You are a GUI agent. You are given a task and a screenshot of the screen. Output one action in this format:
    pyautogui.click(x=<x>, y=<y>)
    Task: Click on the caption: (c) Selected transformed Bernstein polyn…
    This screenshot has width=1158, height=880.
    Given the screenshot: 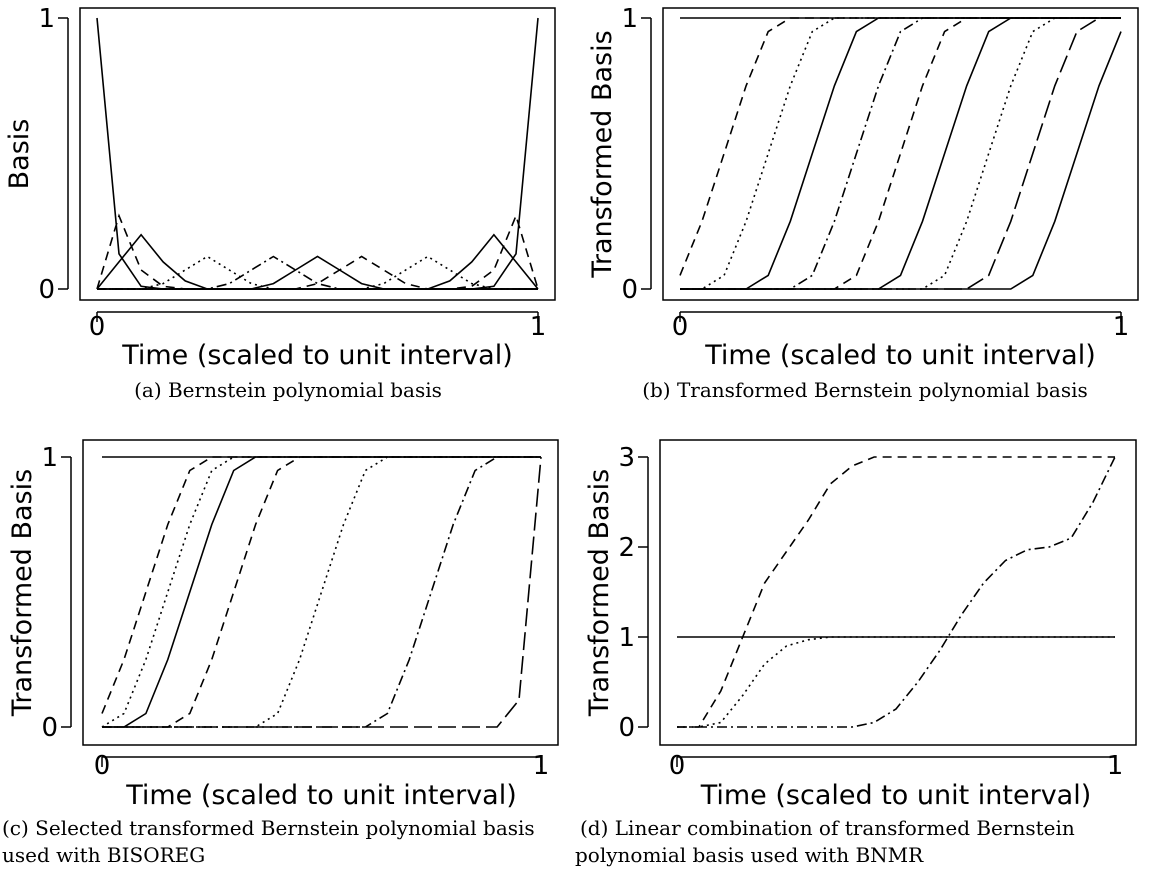 What is the action you would take?
    pyautogui.click(x=268, y=828)
    